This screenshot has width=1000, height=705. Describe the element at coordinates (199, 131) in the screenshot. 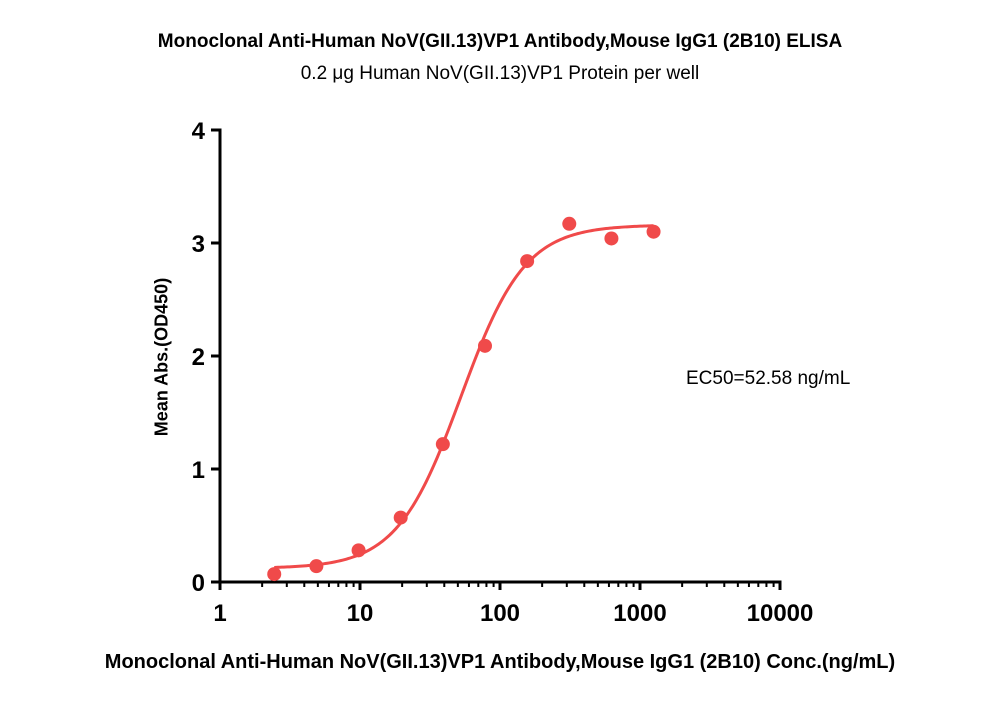

I see `y-tick-label: 4` at that location.